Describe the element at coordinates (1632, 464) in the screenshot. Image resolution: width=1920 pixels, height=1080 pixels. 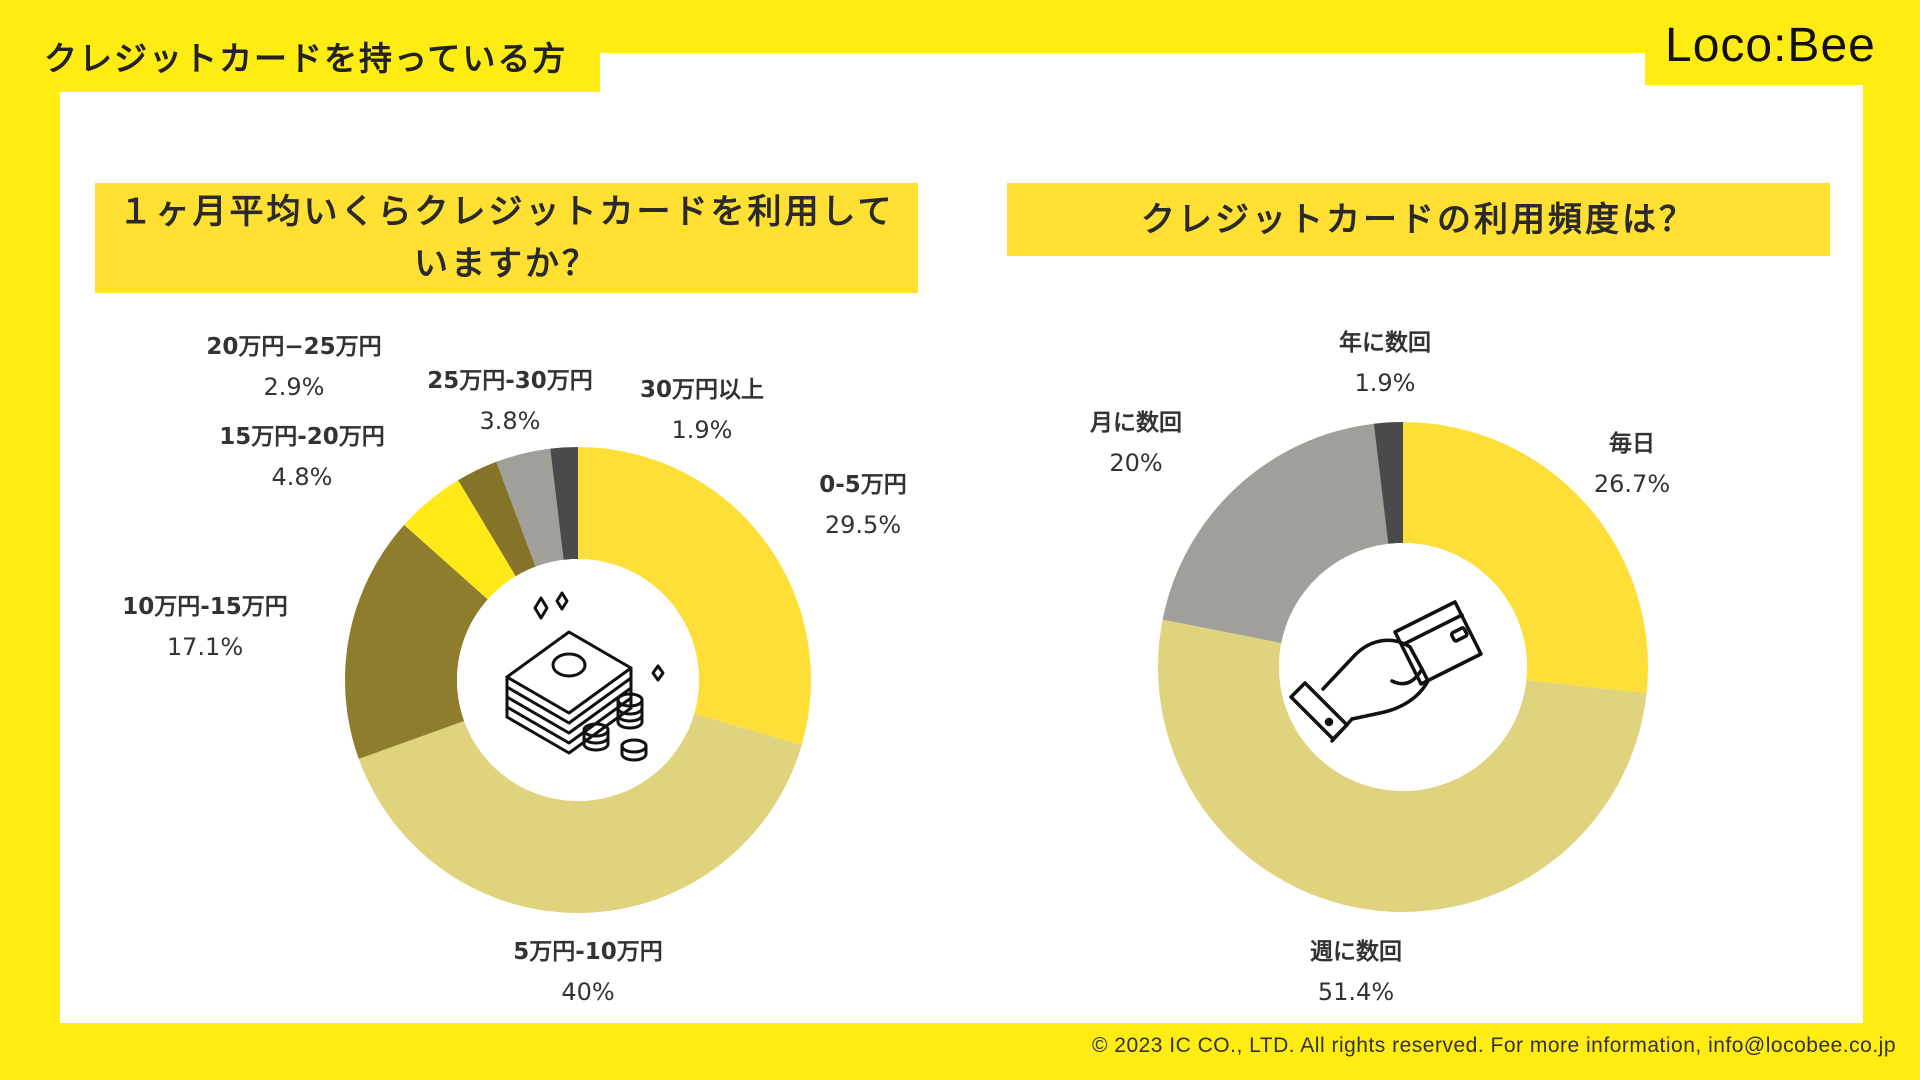
I see `label-daily: 毎日 26.7%` at that location.